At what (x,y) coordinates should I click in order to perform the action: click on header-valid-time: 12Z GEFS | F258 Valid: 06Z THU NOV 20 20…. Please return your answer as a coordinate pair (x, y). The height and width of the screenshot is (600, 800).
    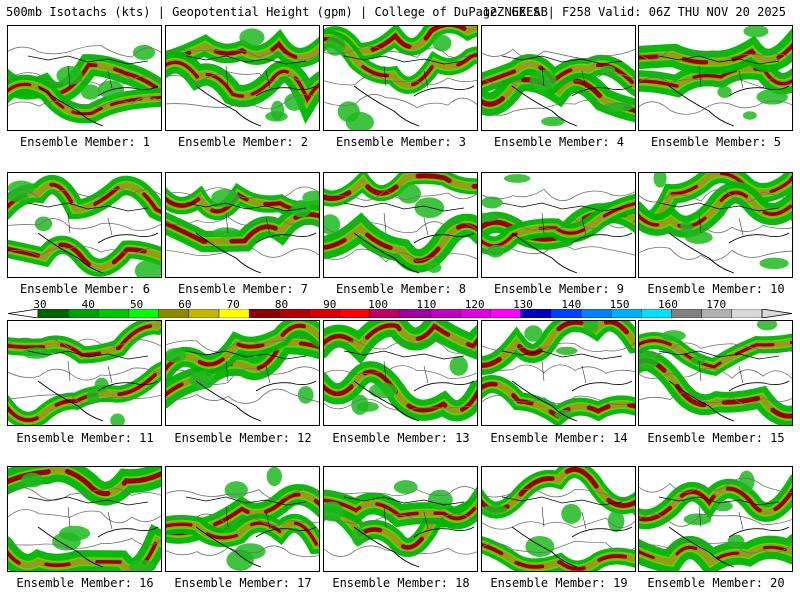
    Looking at the image, I should click on (634, 12).